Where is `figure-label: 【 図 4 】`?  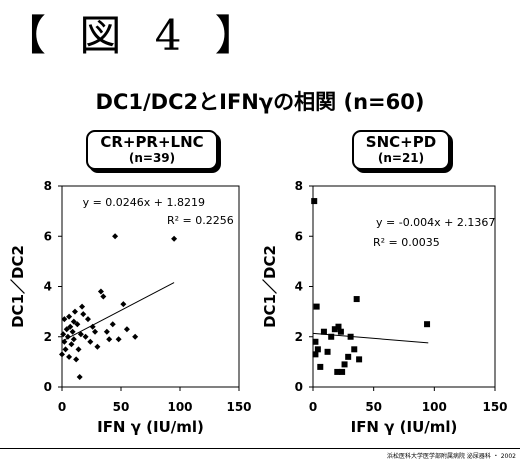 figure-label: 【 図 4 】 is located at coordinates (135, 35).